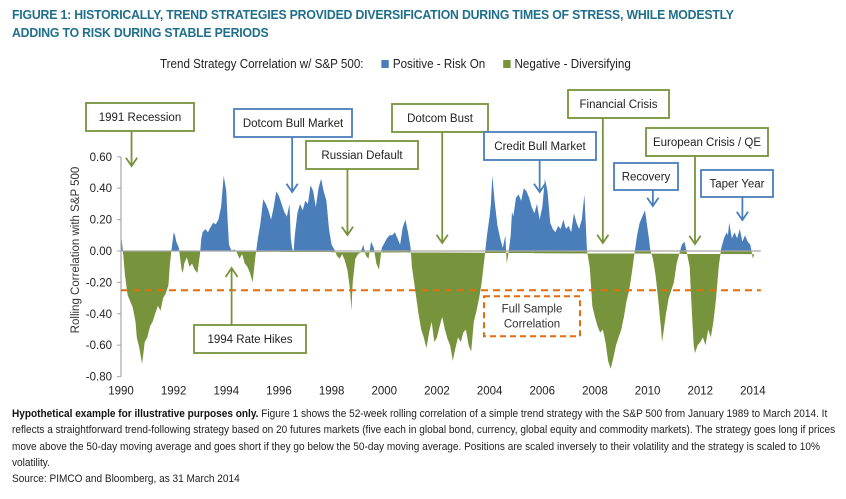 The width and height of the screenshot is (846, 499). I want to click on y-tick-label: -0.80, so click(99, 378).